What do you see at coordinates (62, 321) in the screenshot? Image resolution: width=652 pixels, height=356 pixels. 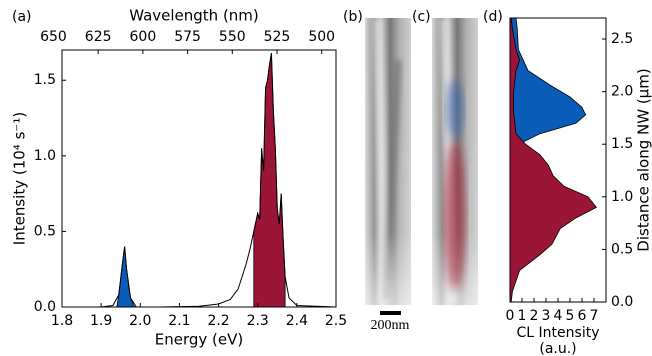 I see `x-tick-label: 1.8` at bounding box center [62, 321].